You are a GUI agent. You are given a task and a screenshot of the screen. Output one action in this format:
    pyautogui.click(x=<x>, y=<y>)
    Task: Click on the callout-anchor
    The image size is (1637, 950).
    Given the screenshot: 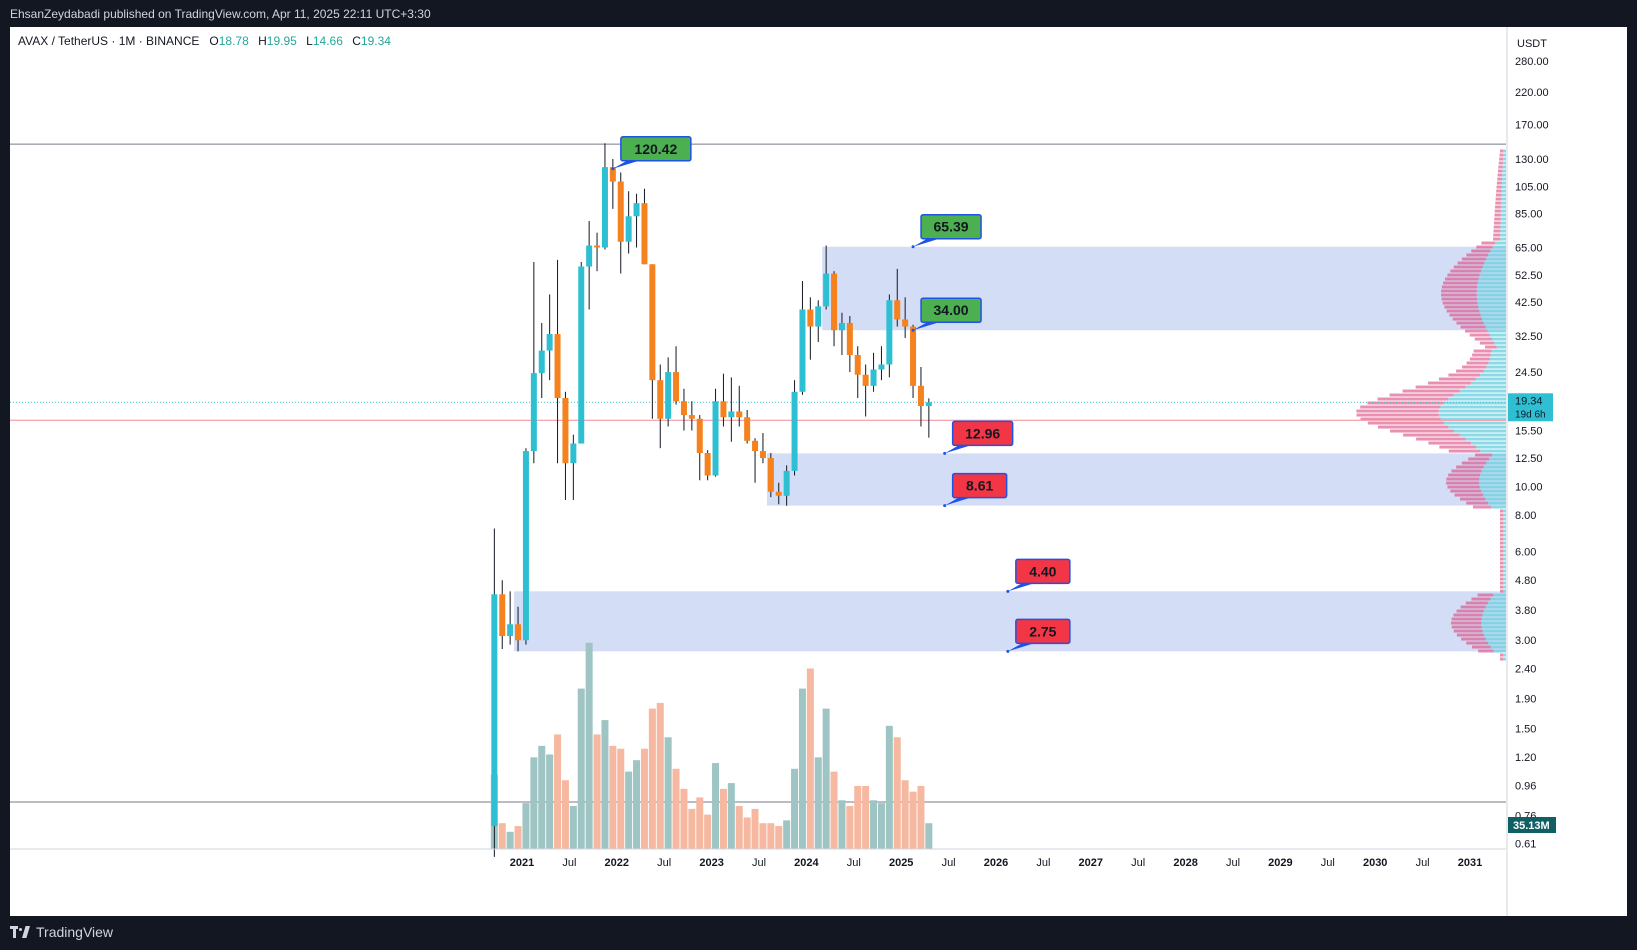 What is the action you would take?
    pyautogui.click(x=1008, y=591)
    